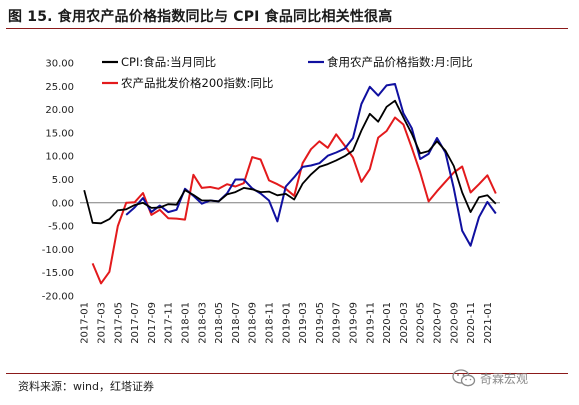 The height and width of the screenshot is (405, 579). What do you see at coordinates (421, 323) in the screenshot?
I see `x-tick-label: 2020-05` at bounding box center [421, 323].